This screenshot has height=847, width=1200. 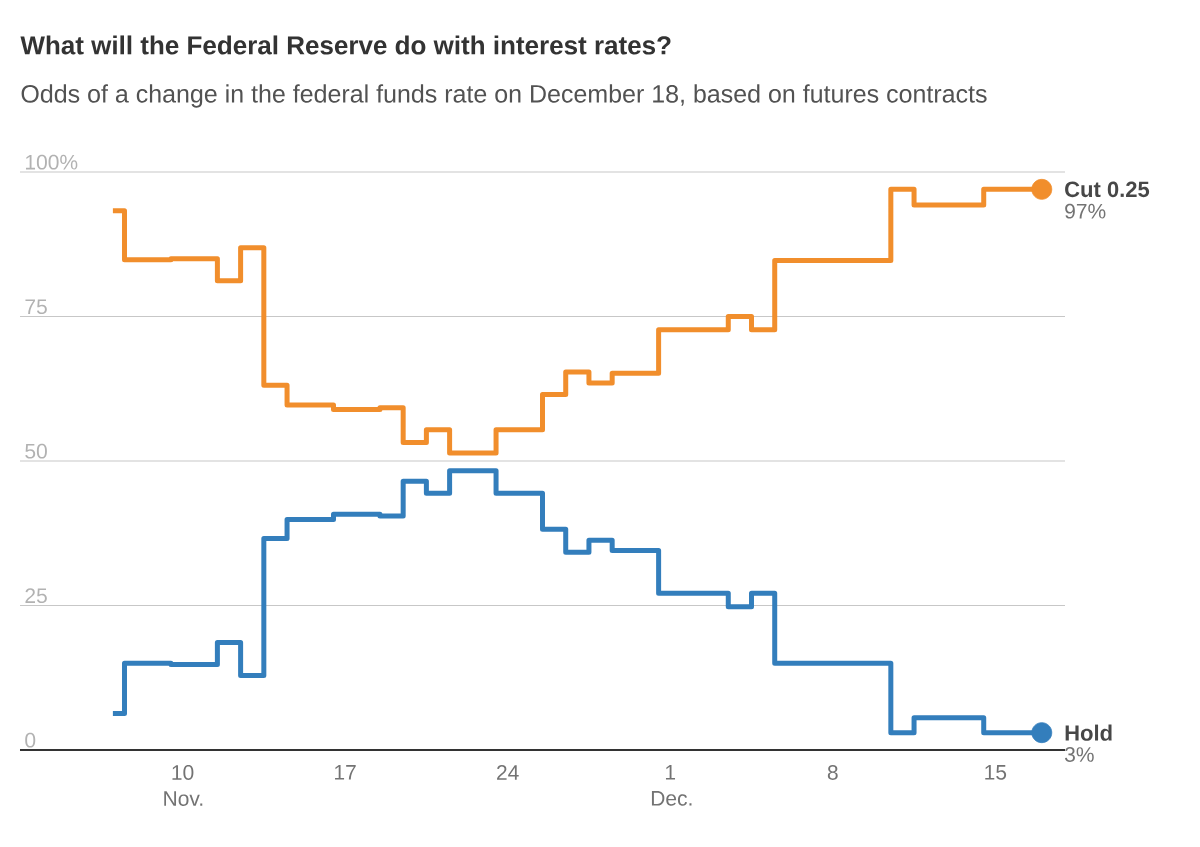 What do you see at coordinates (52, 162) in the screenshot?
I see `y-tick-label: 100%` at bounding box center [52, 162].